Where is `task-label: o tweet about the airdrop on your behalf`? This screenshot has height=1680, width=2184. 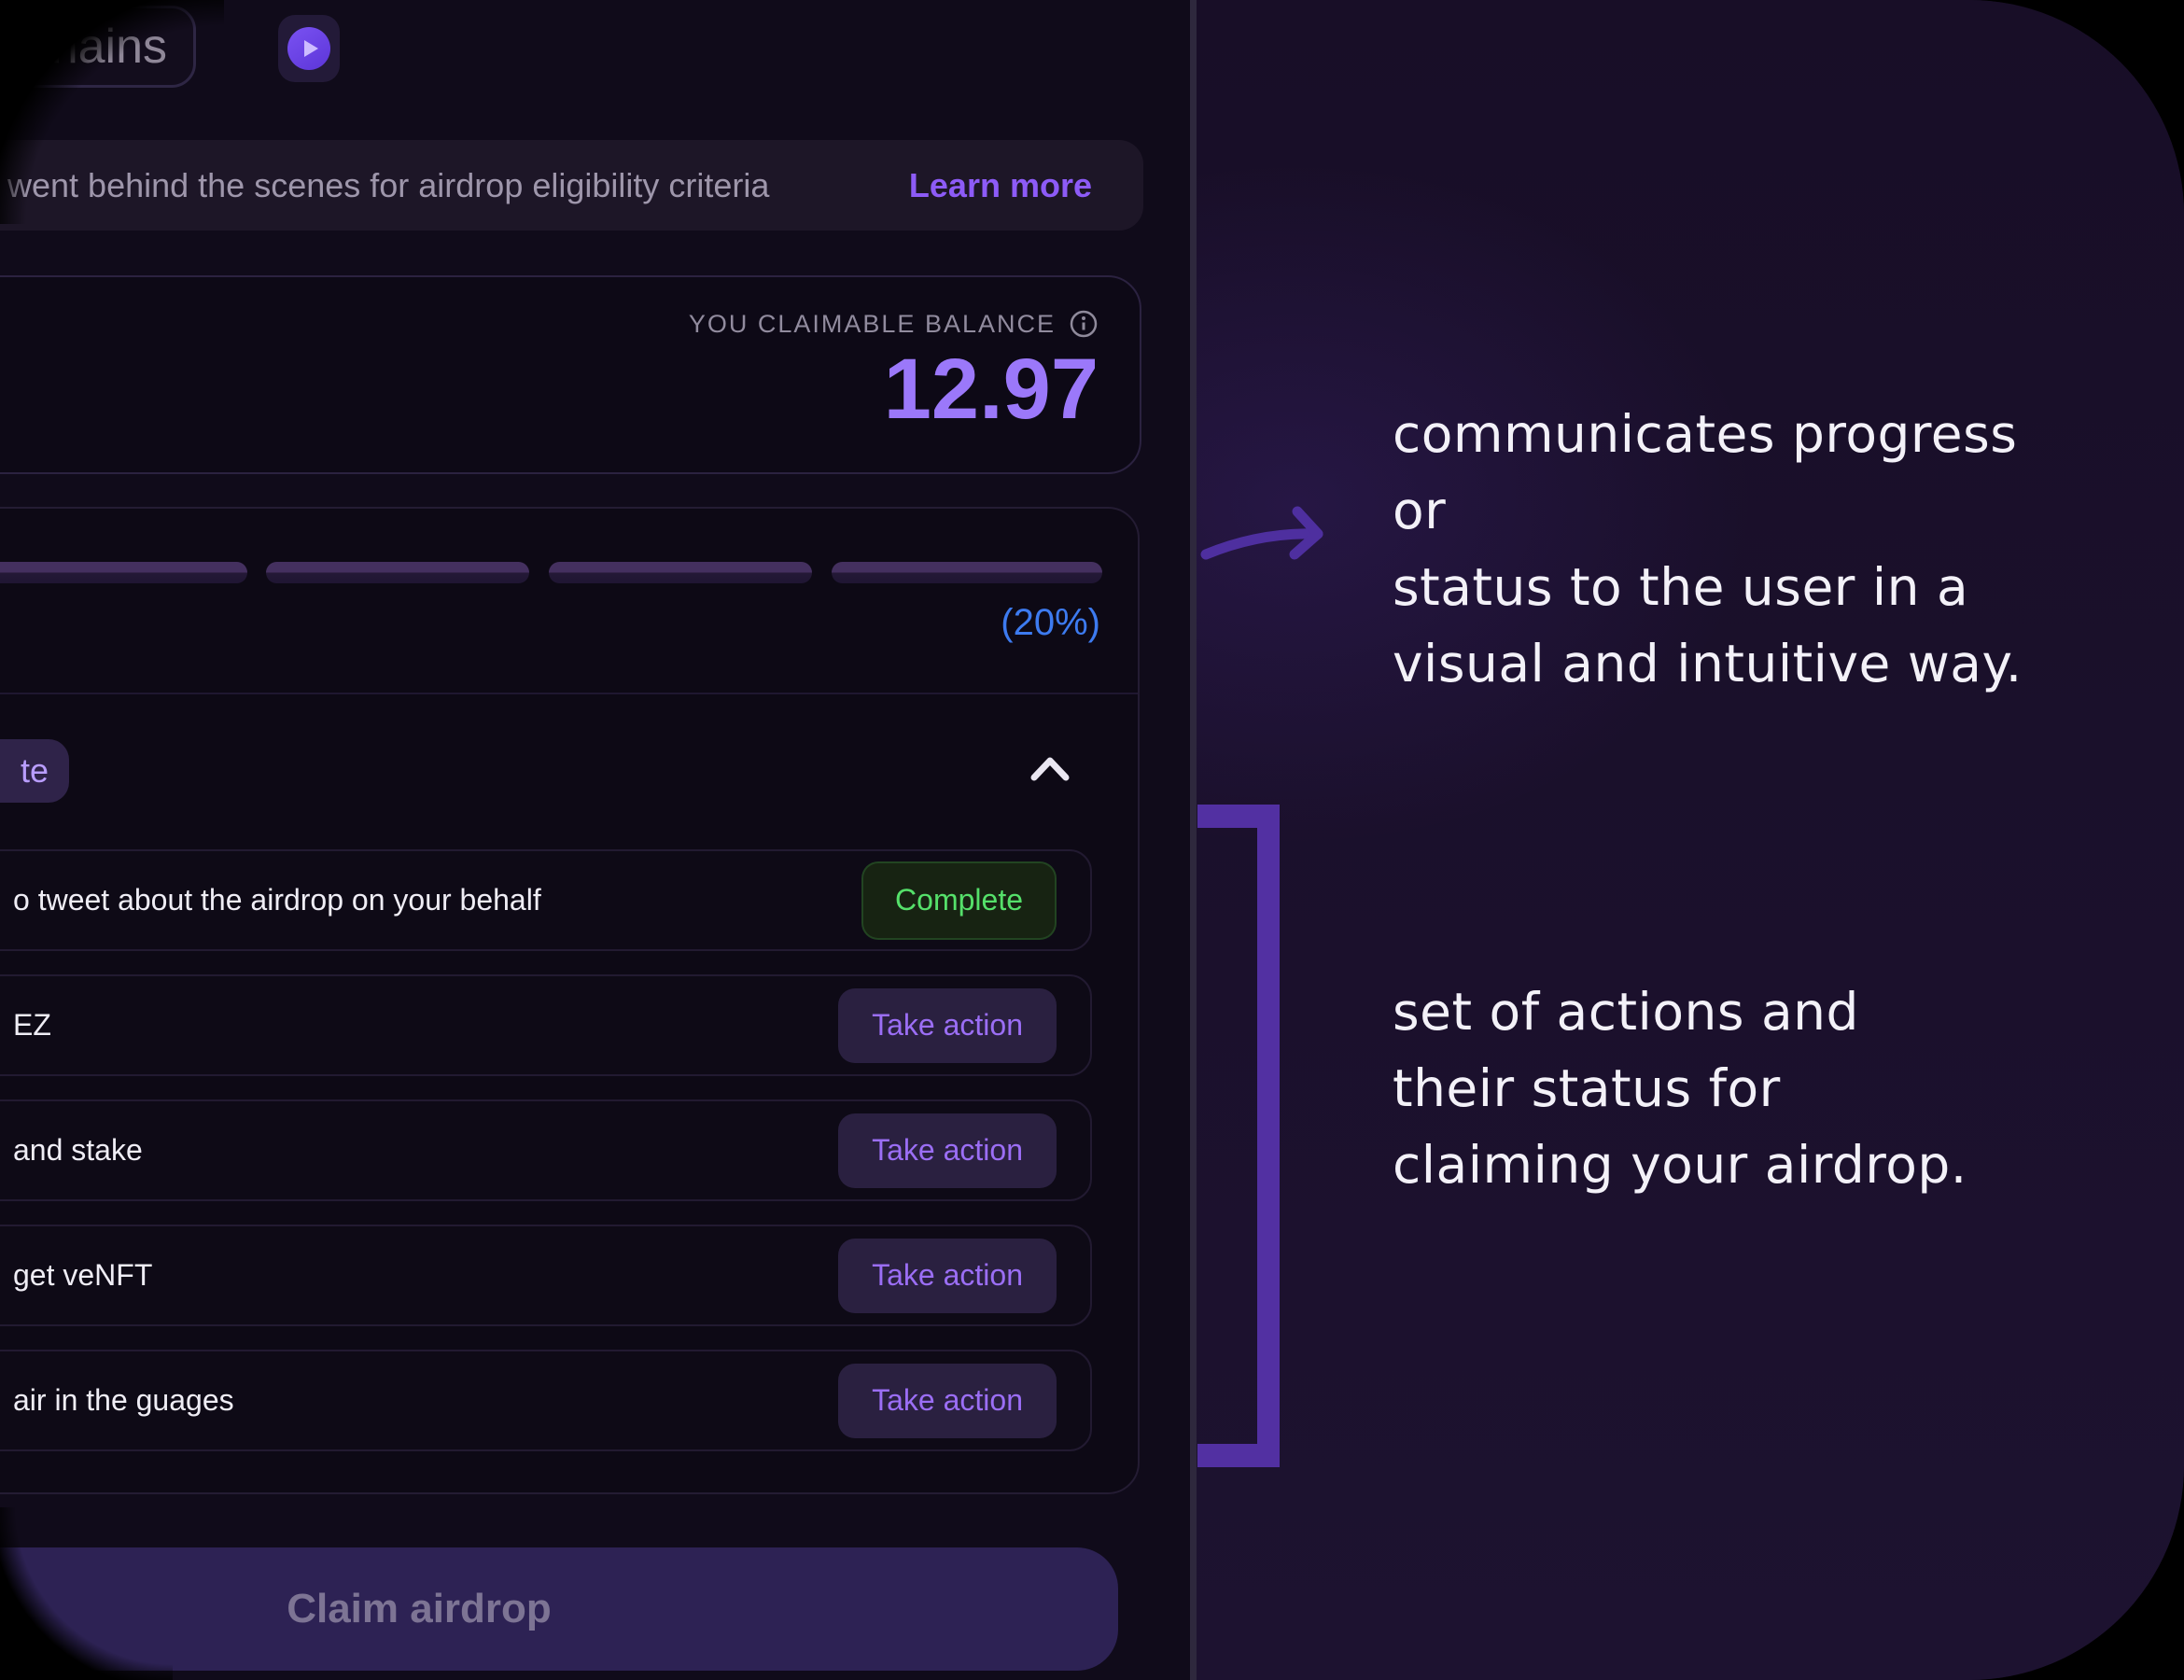
task-label: o tweet about the airdrop on your behalf is located at coordinates (277, 900).